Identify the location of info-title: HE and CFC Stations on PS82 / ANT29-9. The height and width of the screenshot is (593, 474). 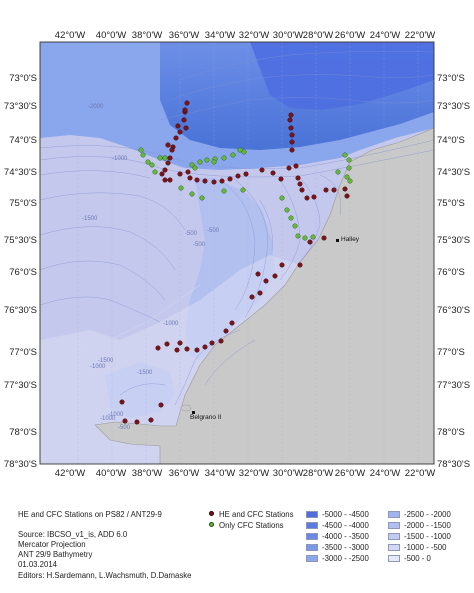
(90, 514).